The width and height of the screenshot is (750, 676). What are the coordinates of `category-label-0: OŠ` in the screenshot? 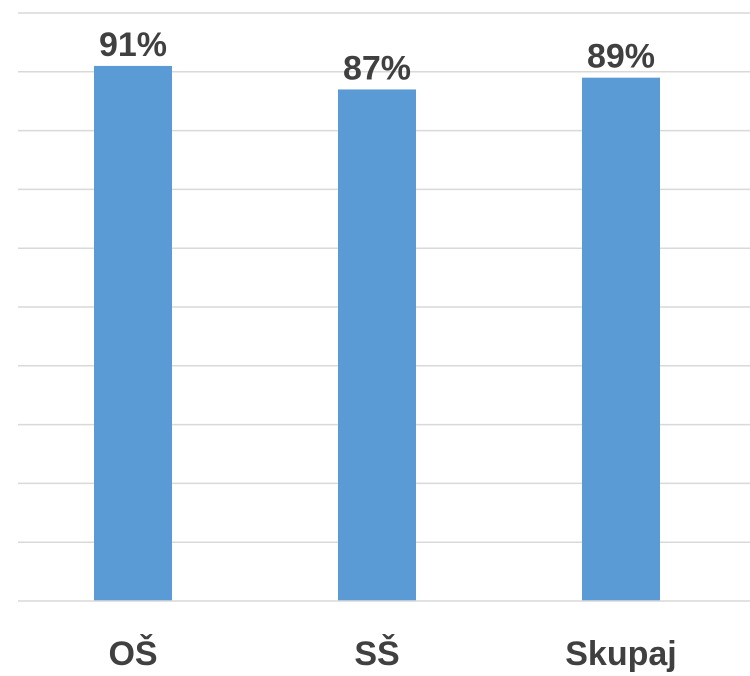 It's located at (132, 653).